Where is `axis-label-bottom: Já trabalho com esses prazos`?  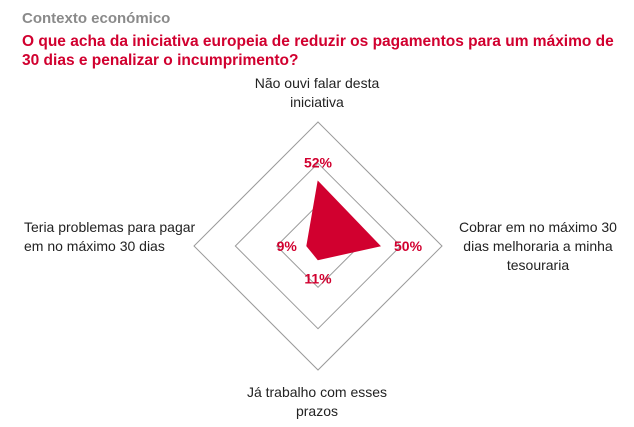
axis-label-bottom: Já trabalho com esses prazos is located at coordinates (317, 401).